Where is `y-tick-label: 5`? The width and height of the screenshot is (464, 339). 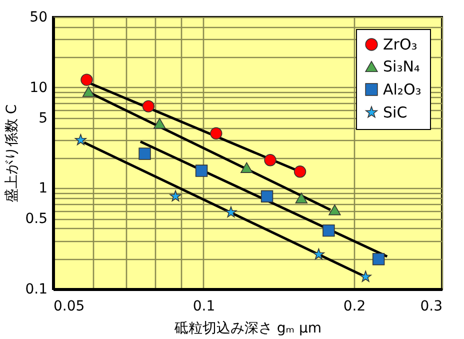
y-tick-label: 5 is located at coordinates (43, 118).